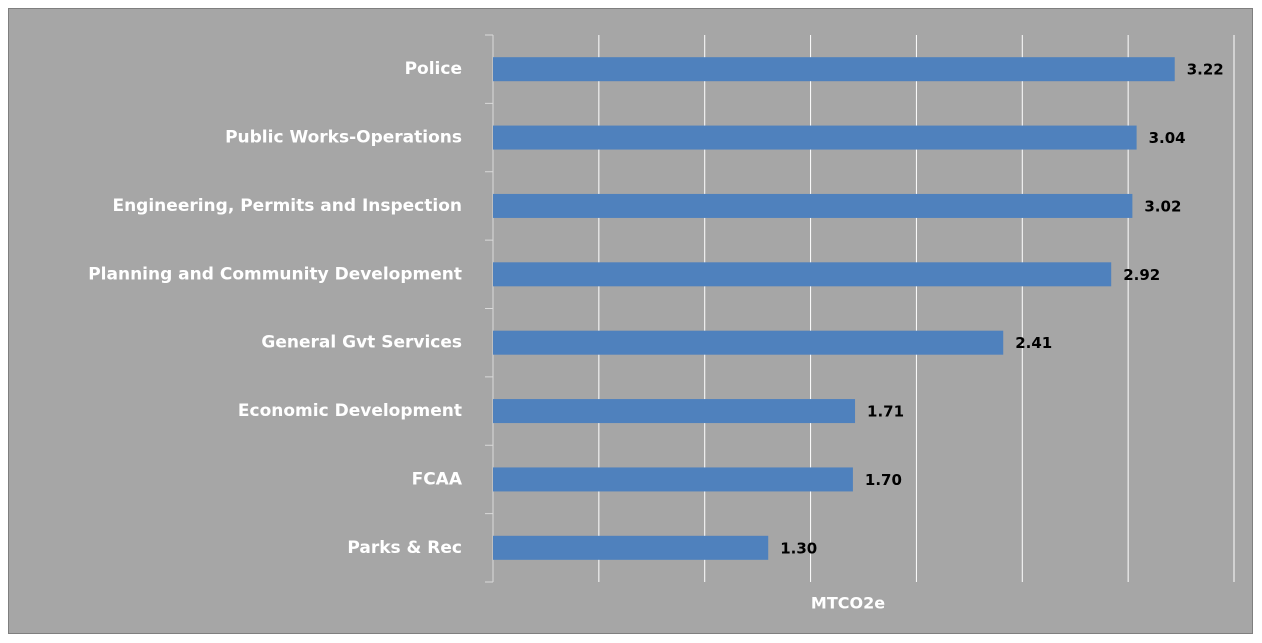  Describe the element at coordinates (848, 603) in the screenshot. I see `x-axis-title: MTCO2e` at that location.